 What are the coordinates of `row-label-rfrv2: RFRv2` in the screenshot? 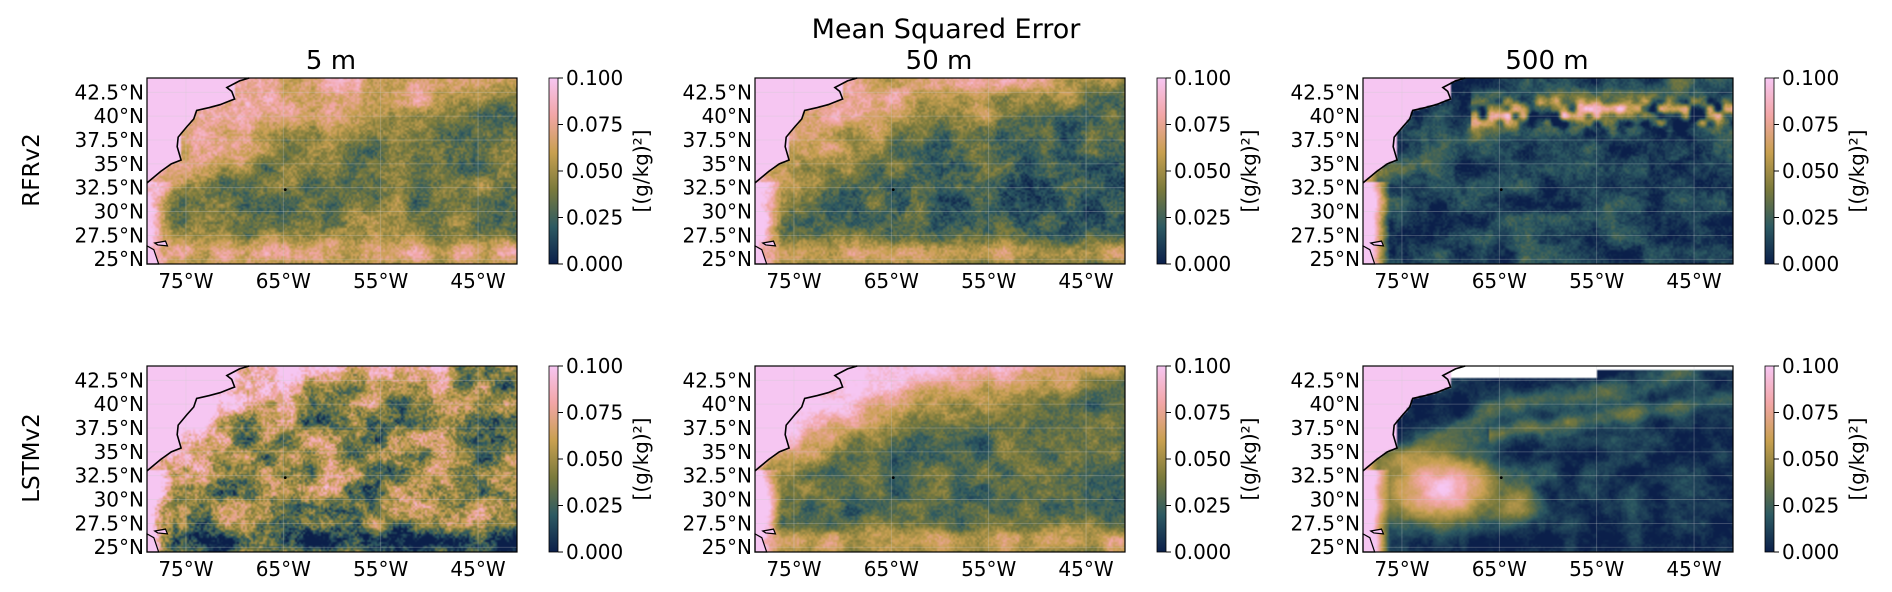 It's located at (32, 169).